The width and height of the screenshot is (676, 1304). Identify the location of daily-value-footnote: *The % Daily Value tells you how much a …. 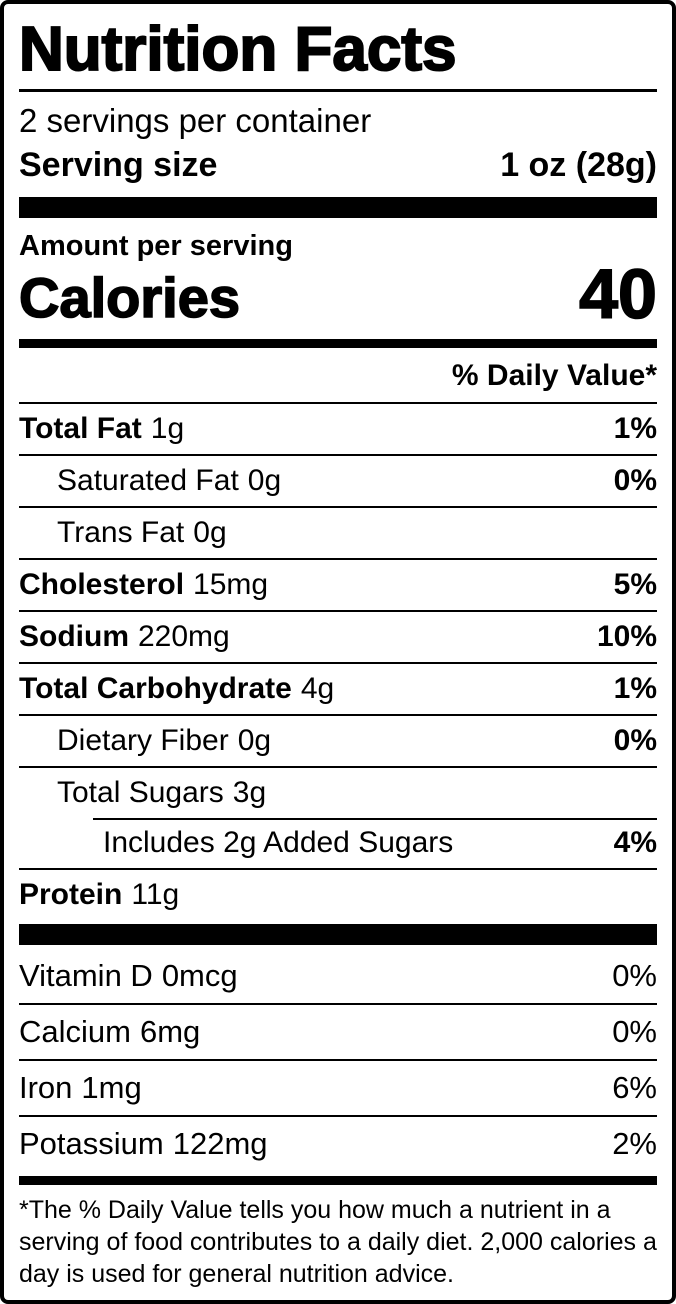
(338, 1241).